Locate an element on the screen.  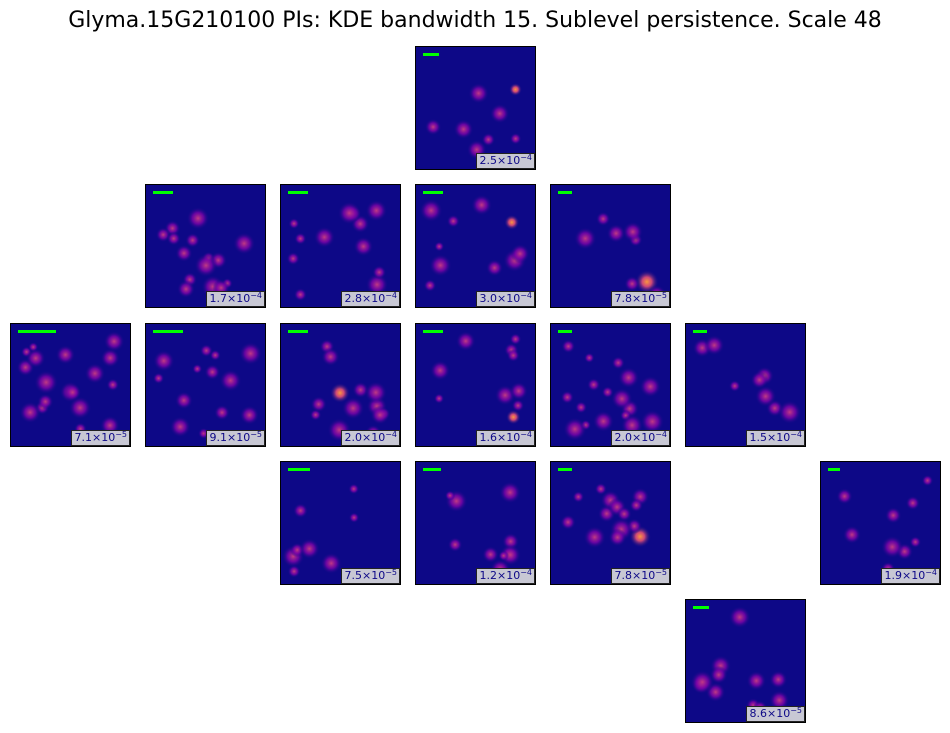
persistence-image: 8.6×10−5 is located at coordinates (745, 661).